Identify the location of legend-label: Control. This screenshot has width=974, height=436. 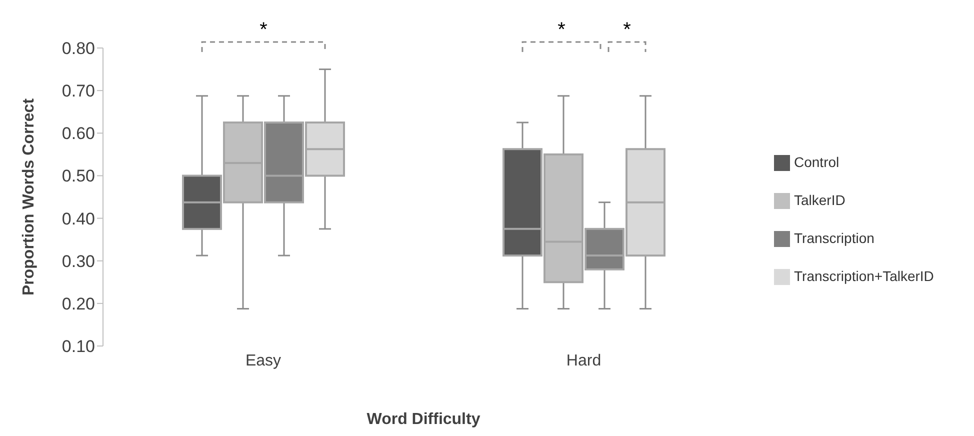
(817, 162).